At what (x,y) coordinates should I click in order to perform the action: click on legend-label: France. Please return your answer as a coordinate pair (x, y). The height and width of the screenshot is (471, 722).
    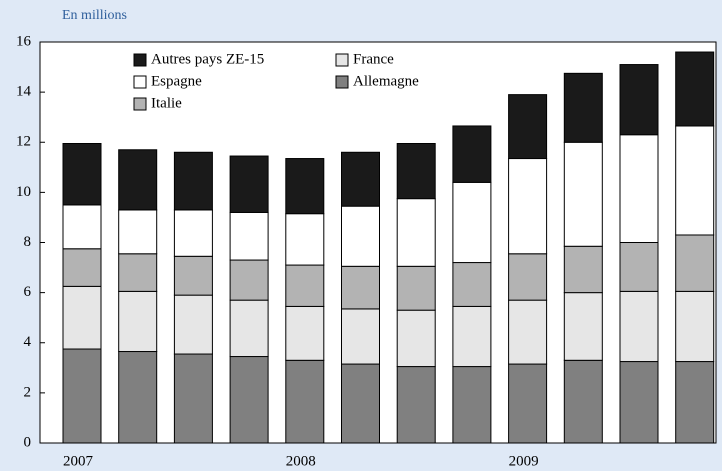
    Looking at the image, I should click on (373, 59).